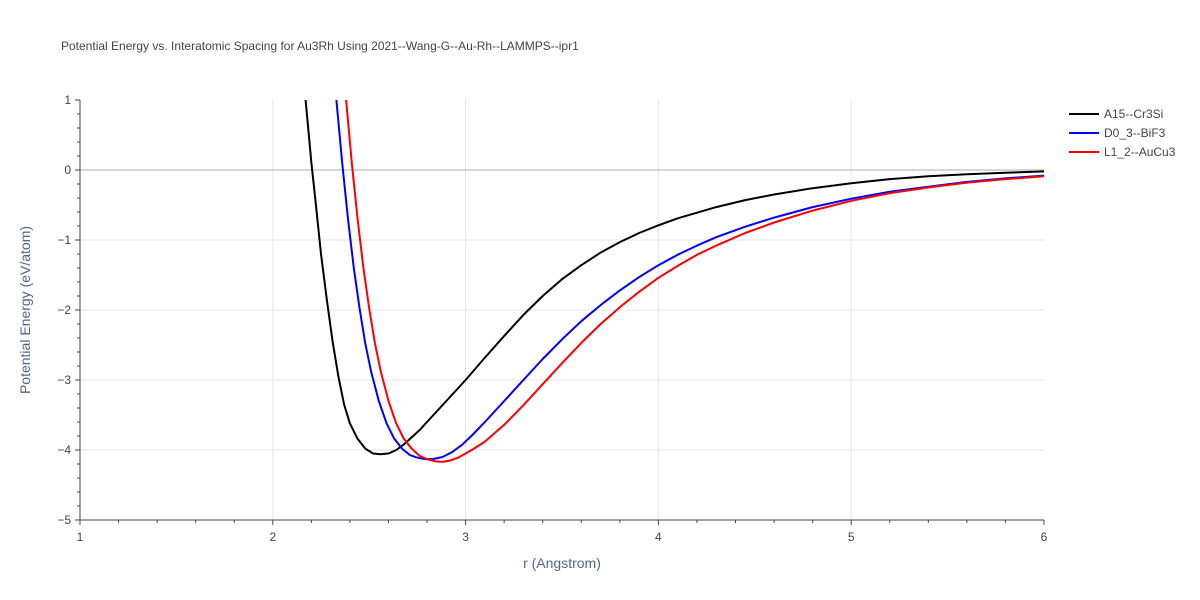 This screenshot has width=1200, height=600. Describe the element at coordinates (1135, 133) in the screenshot. I see `legend-label-2: D0_3--BiF3` at that location.